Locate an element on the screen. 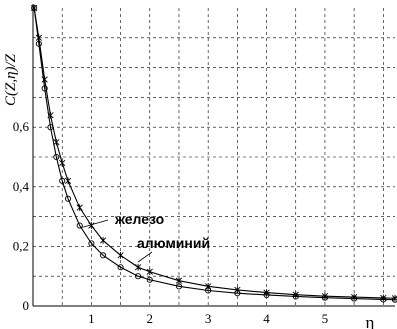 The height and width of the screenshot is (329, 397). annotation-iron-leader is located at coordinates (94, 224).